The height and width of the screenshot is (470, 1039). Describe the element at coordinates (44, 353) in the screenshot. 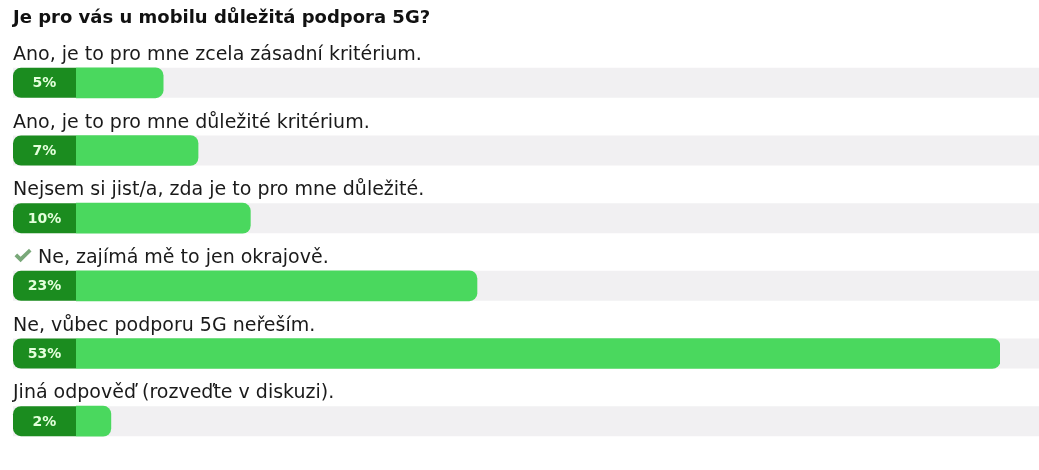

I see `data-label: 53%` at that location.